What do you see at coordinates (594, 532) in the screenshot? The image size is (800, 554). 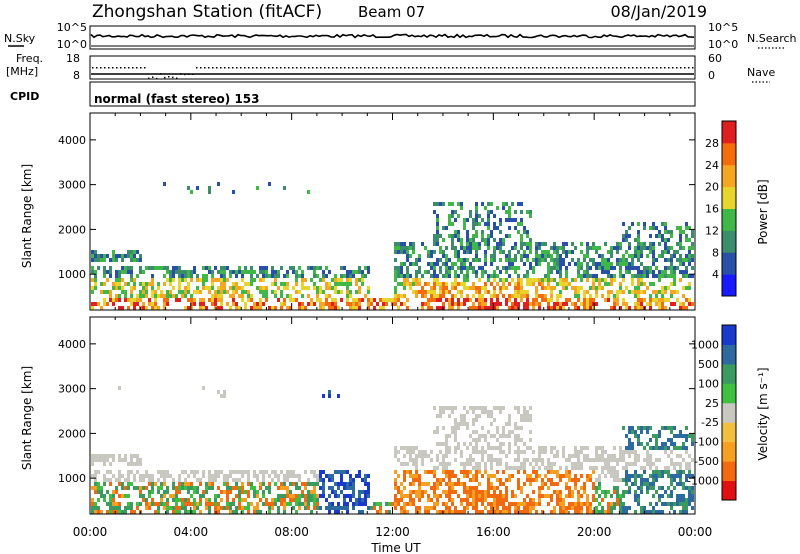 I see `x-tick-label: 20:00` at bounding box center [594, 532].